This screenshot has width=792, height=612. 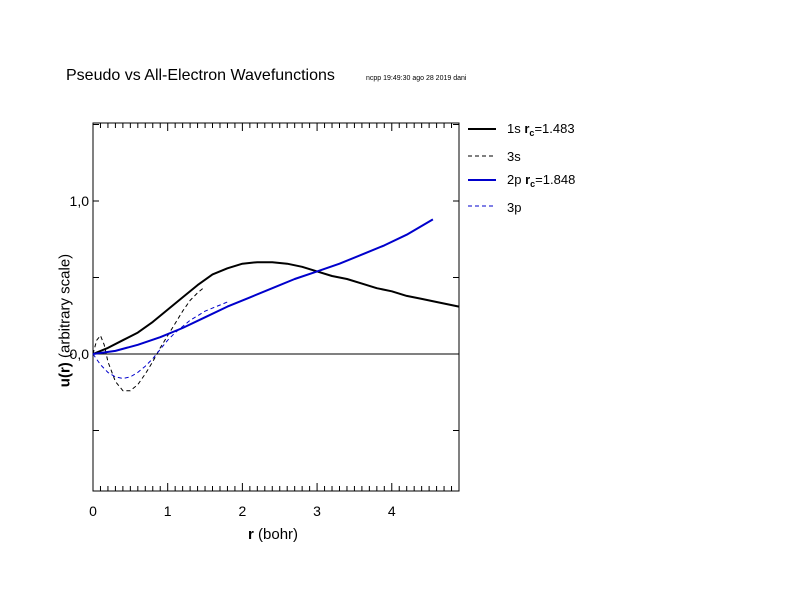 I want to click on legend-label-3p: 3p, so click(x=514, y=207).